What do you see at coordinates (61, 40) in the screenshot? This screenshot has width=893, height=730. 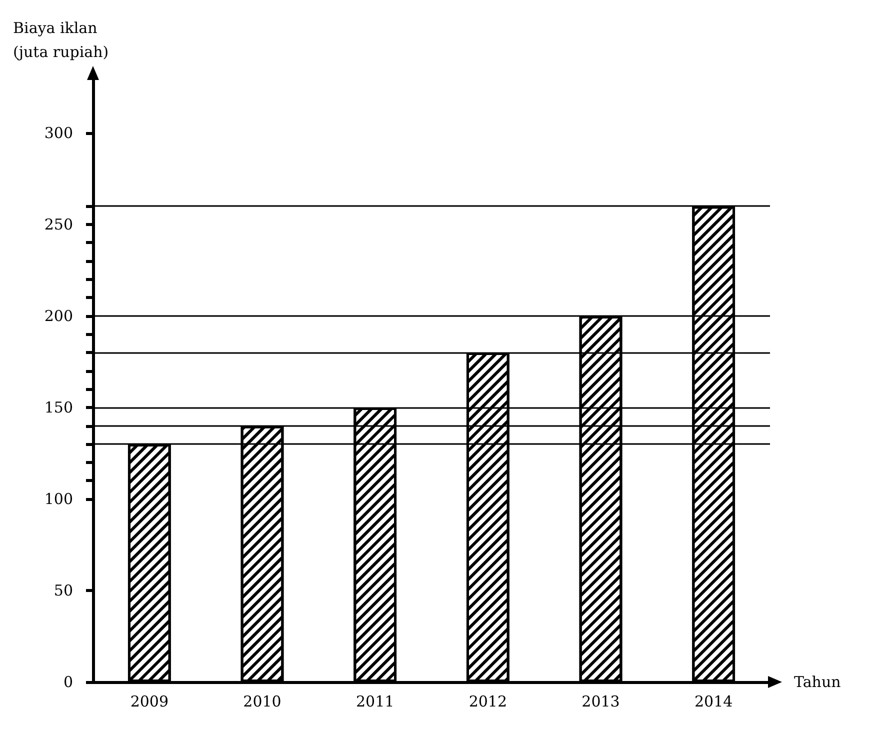 I see `y-axis-title: Biaya iklan (juta rupiah)` at bounding box center [61, 40].